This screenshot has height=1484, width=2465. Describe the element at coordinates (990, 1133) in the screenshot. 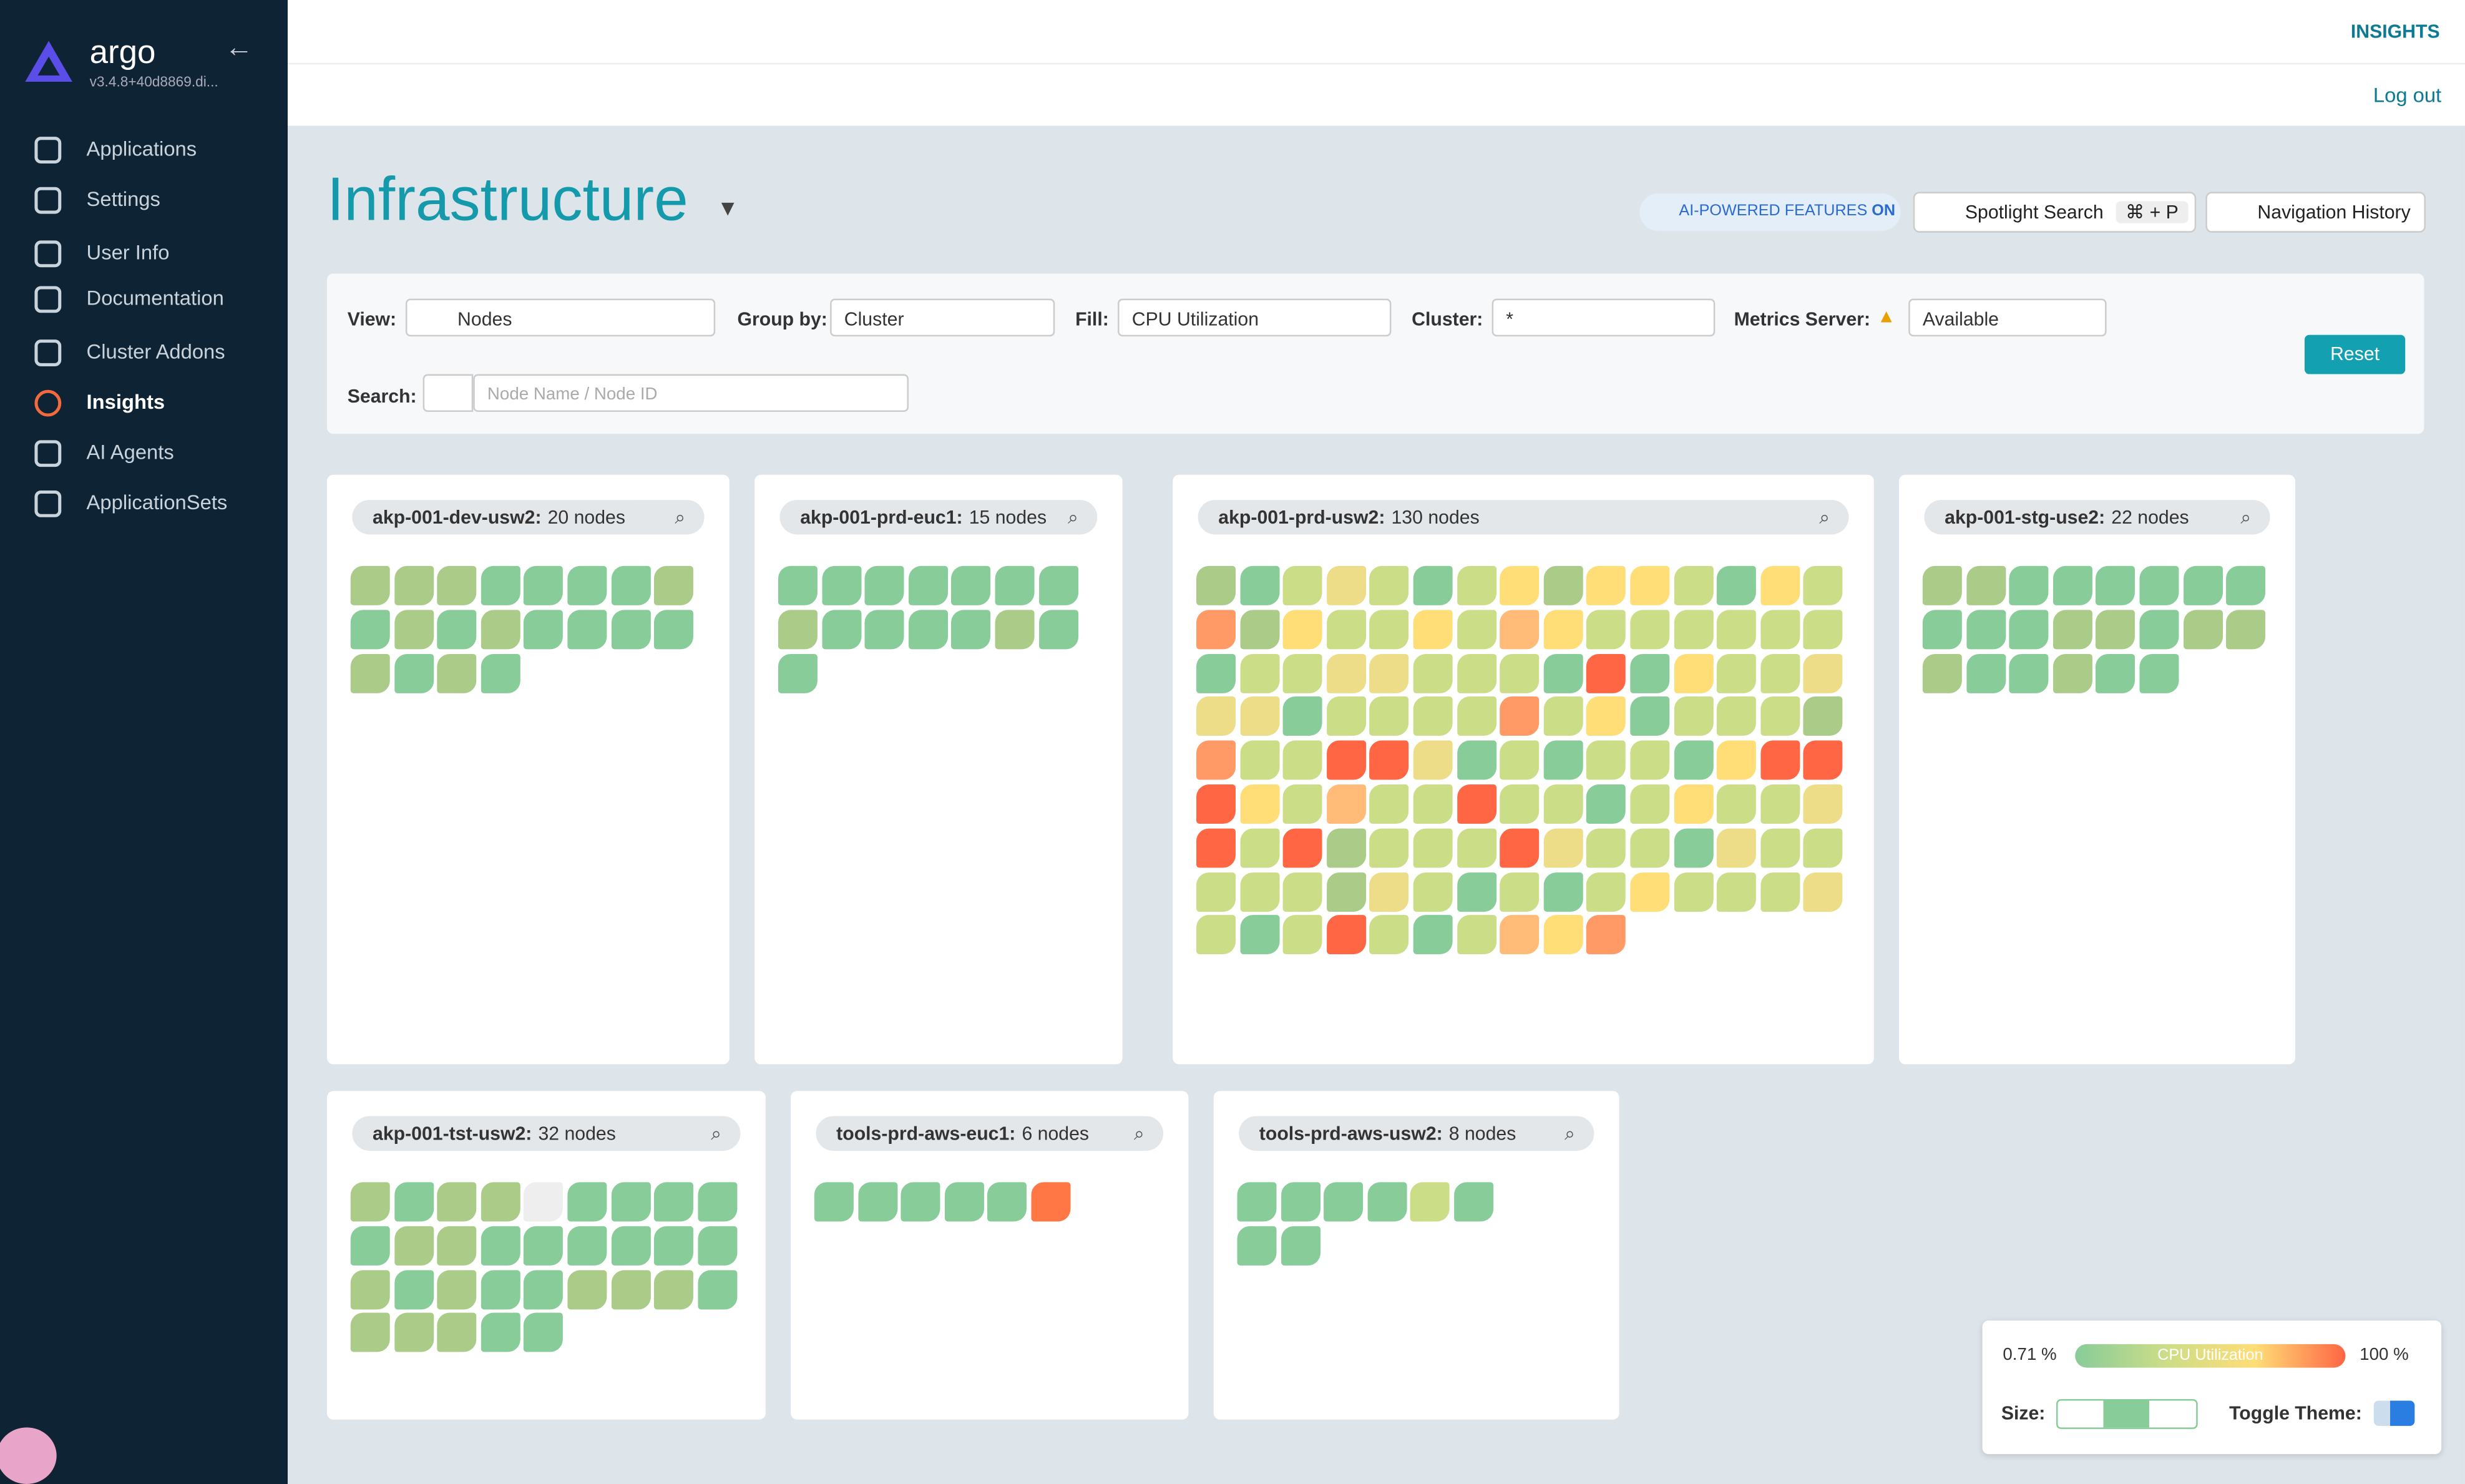

I see `cluster-header: tools-prd-aws-euc1: 6 nodes ⌕` at that location.